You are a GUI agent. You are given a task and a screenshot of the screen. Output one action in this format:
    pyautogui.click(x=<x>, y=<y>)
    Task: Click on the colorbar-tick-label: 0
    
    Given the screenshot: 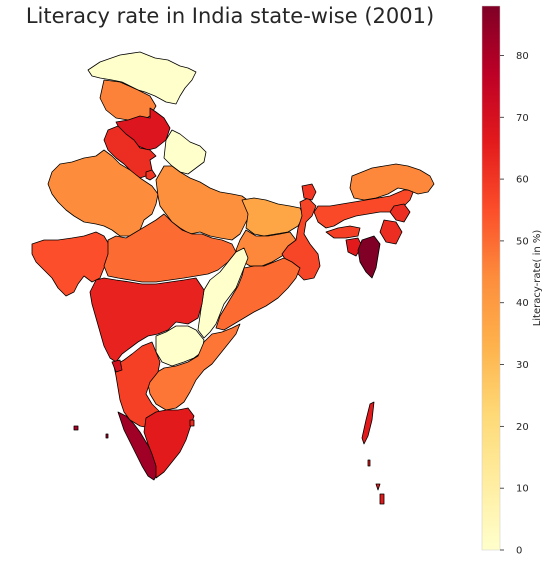 What is the action you would take?
    pyautogui.click(x=519, y=551)
    